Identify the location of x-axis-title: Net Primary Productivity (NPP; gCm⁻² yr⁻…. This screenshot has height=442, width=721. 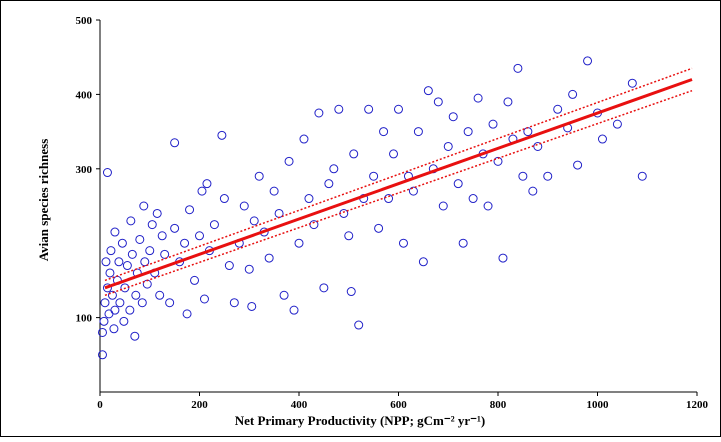
(360, 420).